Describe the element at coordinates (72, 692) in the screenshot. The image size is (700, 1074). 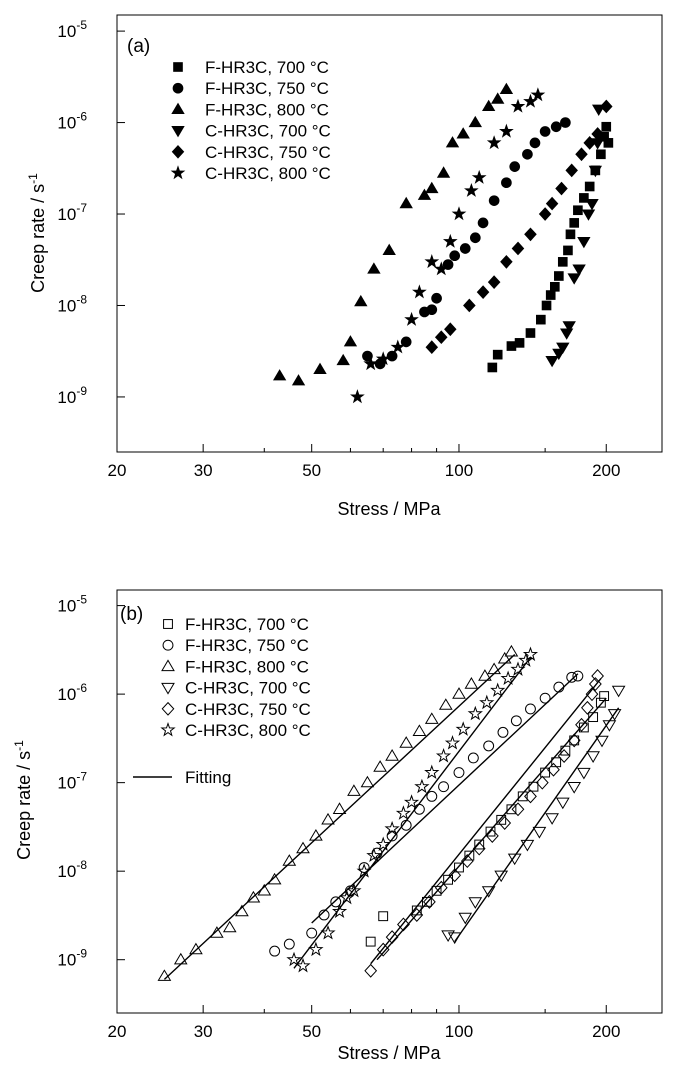
I see `y-tick-label: 10⁻⁶` at that location.